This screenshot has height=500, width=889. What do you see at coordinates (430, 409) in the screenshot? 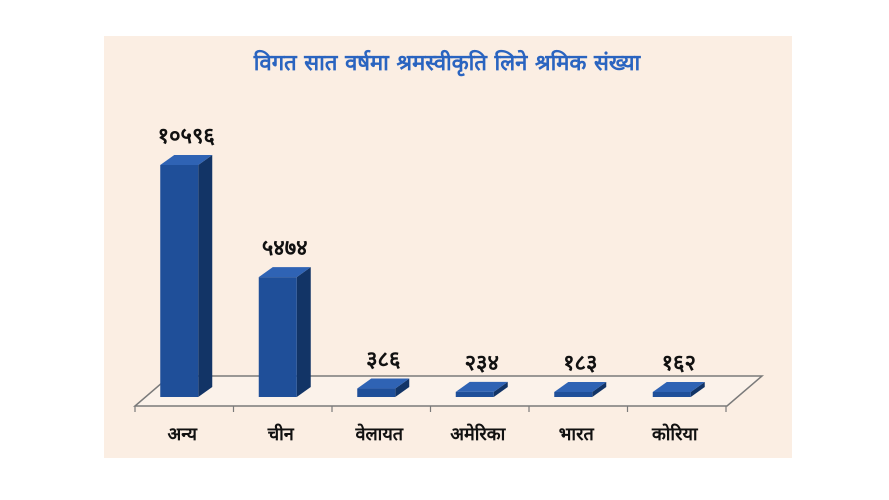
I see `floor-ticks` at bounding box center [430, 409].